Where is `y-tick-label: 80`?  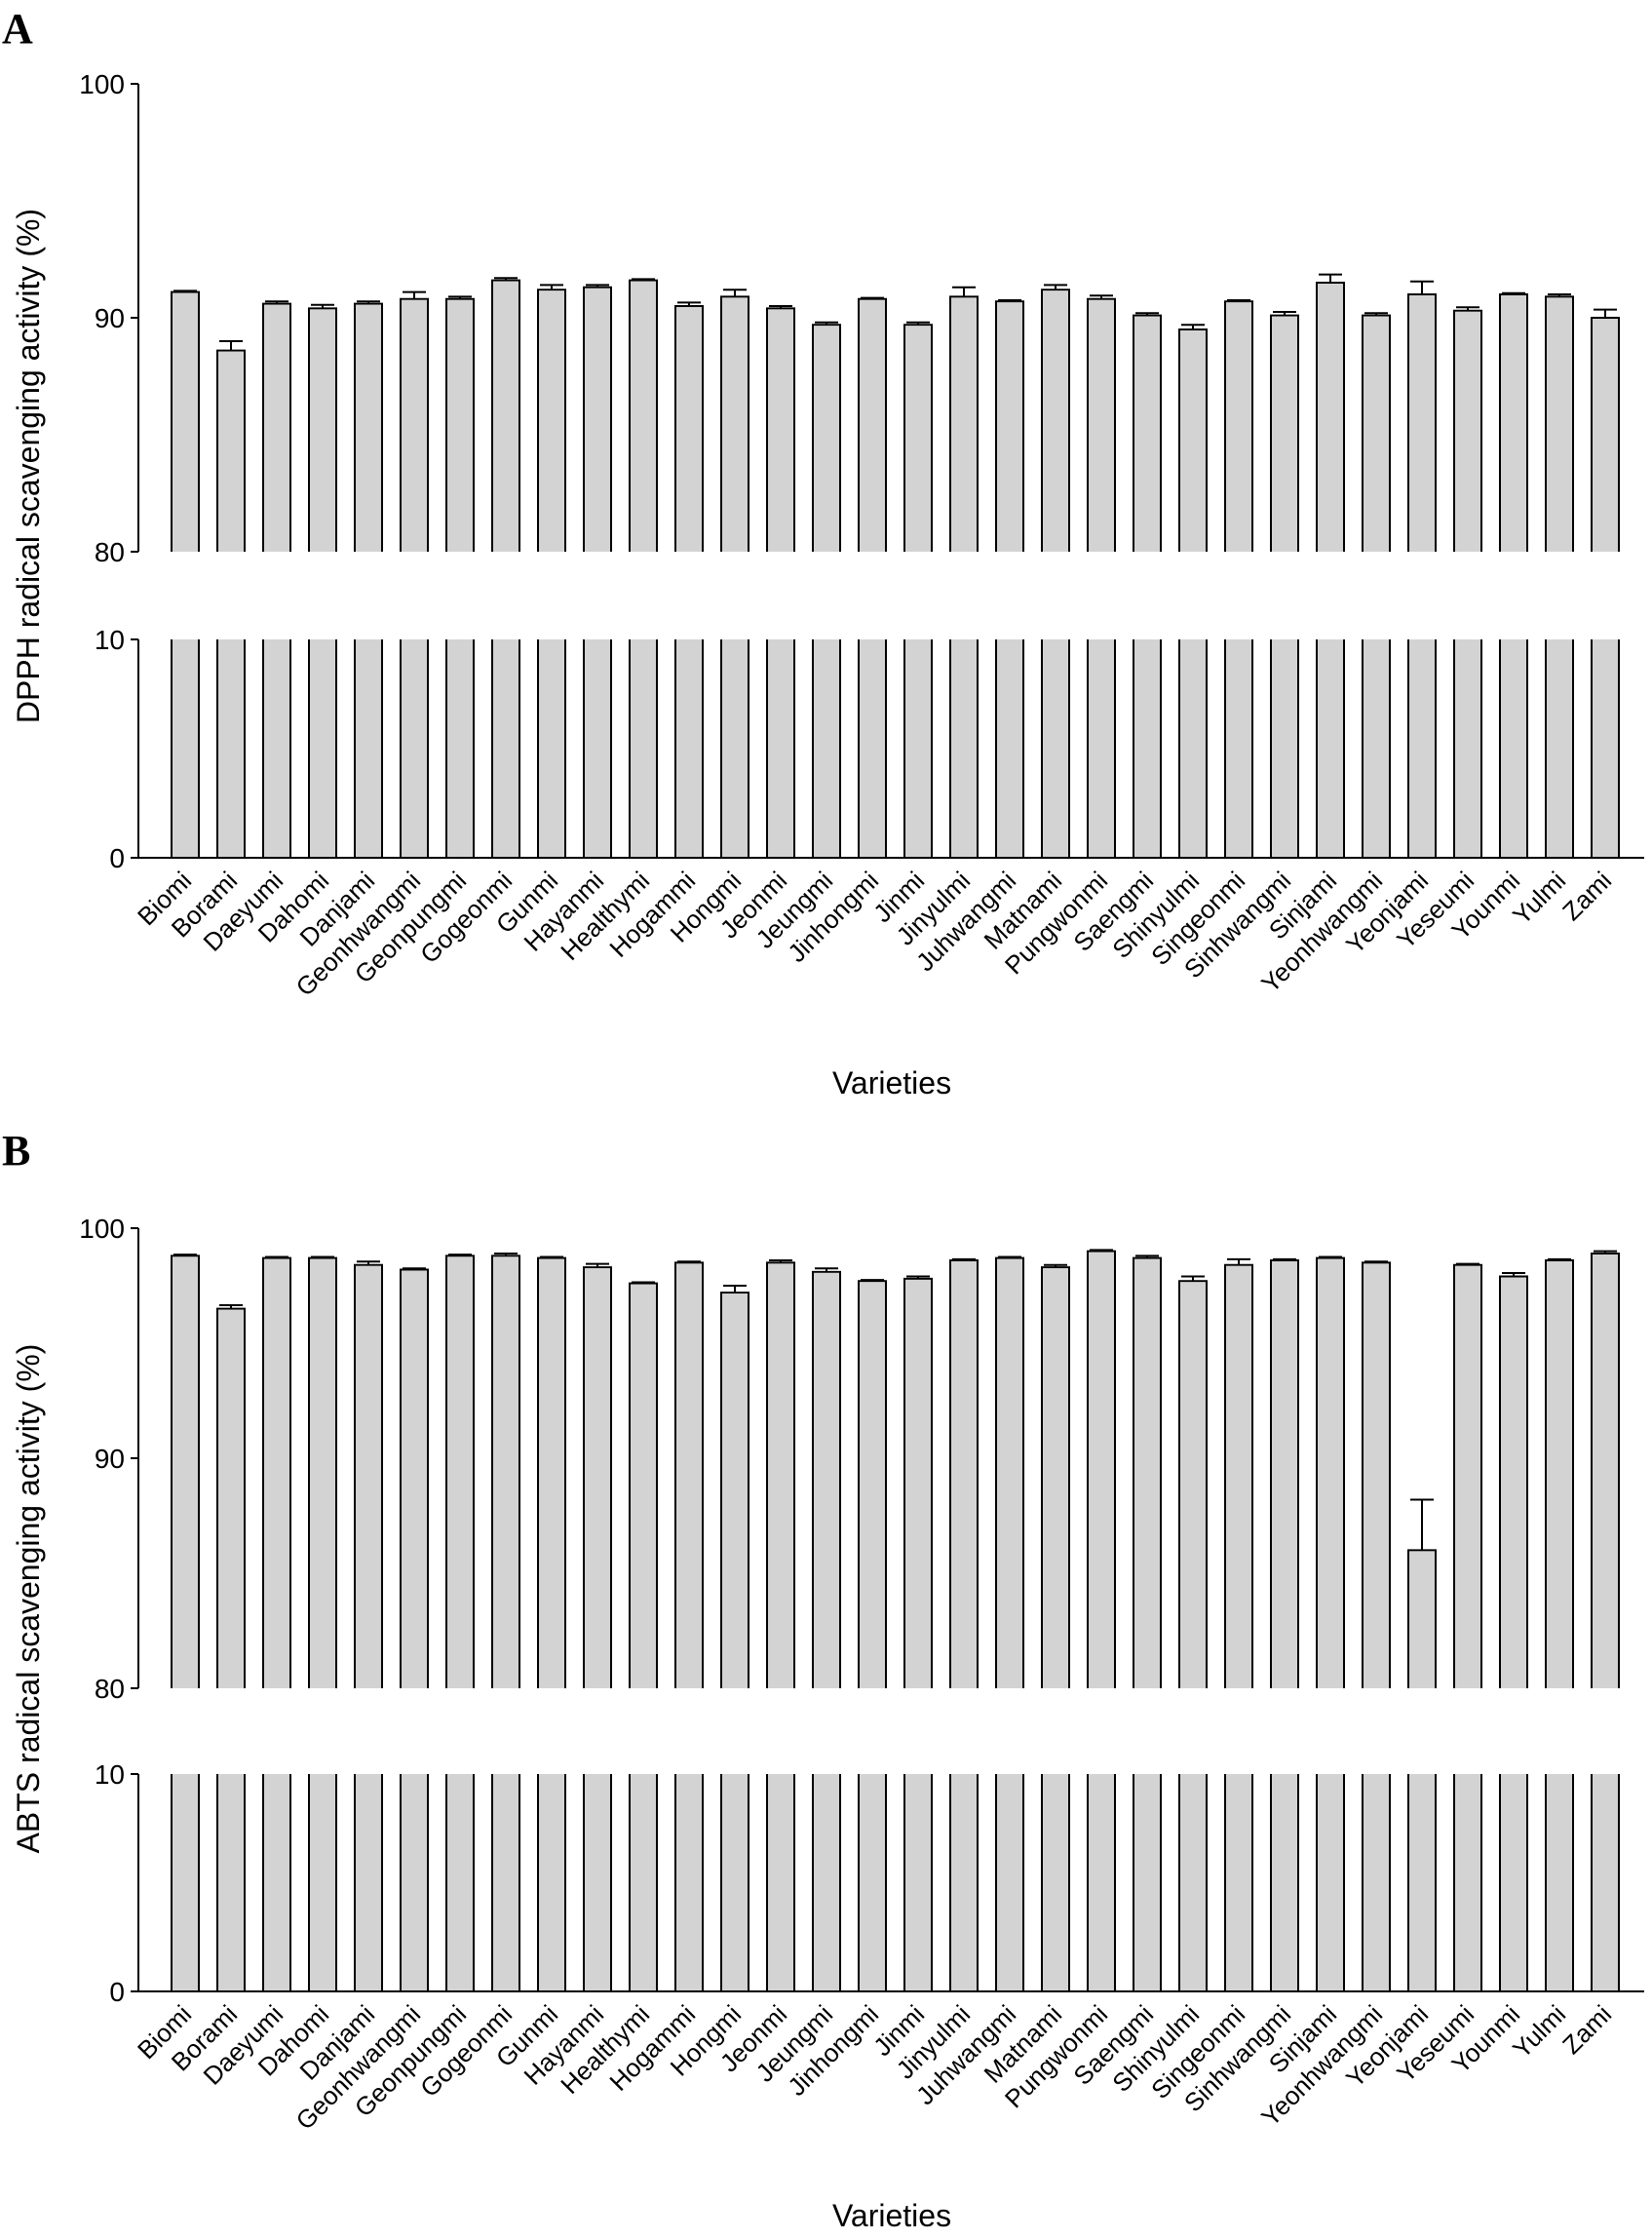
y-tick-label: 80 is located at coordinates (110, 552).